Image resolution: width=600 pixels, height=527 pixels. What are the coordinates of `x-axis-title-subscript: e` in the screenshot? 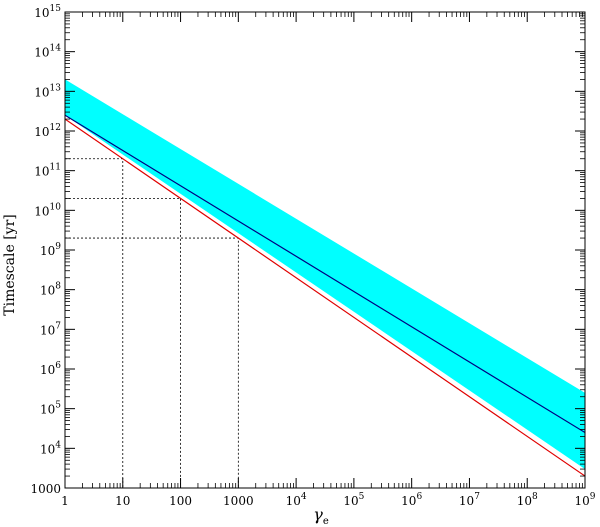 It's located at (326, 521).